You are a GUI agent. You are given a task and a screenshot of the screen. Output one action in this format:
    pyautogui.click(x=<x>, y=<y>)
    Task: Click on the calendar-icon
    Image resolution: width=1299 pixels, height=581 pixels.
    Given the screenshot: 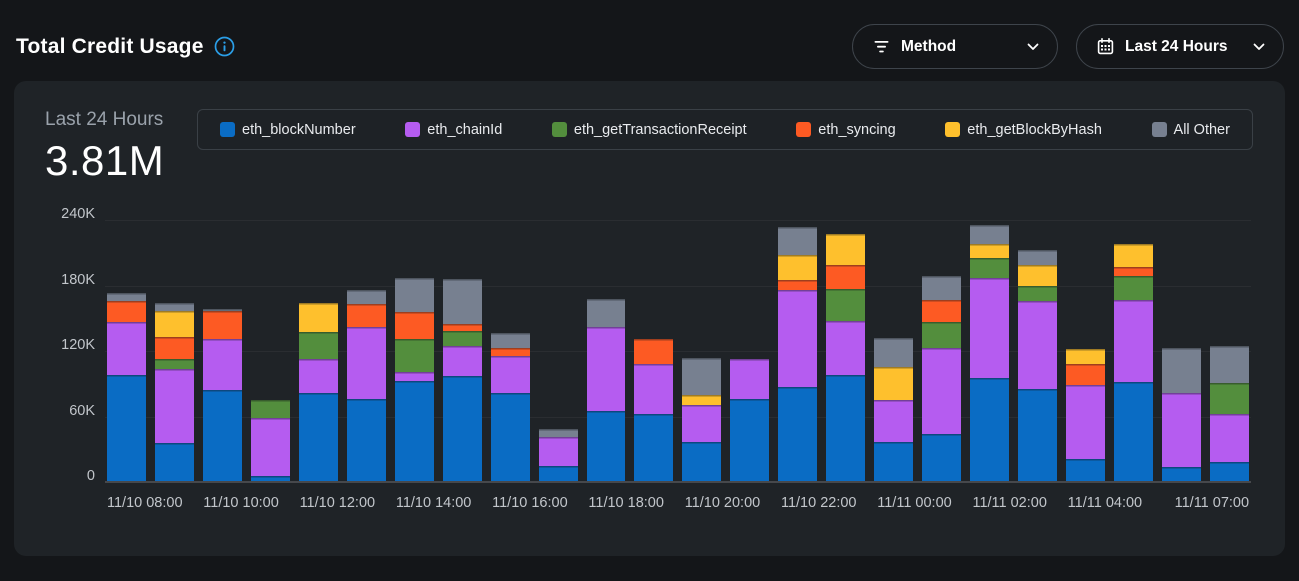 What is the action you would take?
    pyautogui.click(x=1105, y=46)
    